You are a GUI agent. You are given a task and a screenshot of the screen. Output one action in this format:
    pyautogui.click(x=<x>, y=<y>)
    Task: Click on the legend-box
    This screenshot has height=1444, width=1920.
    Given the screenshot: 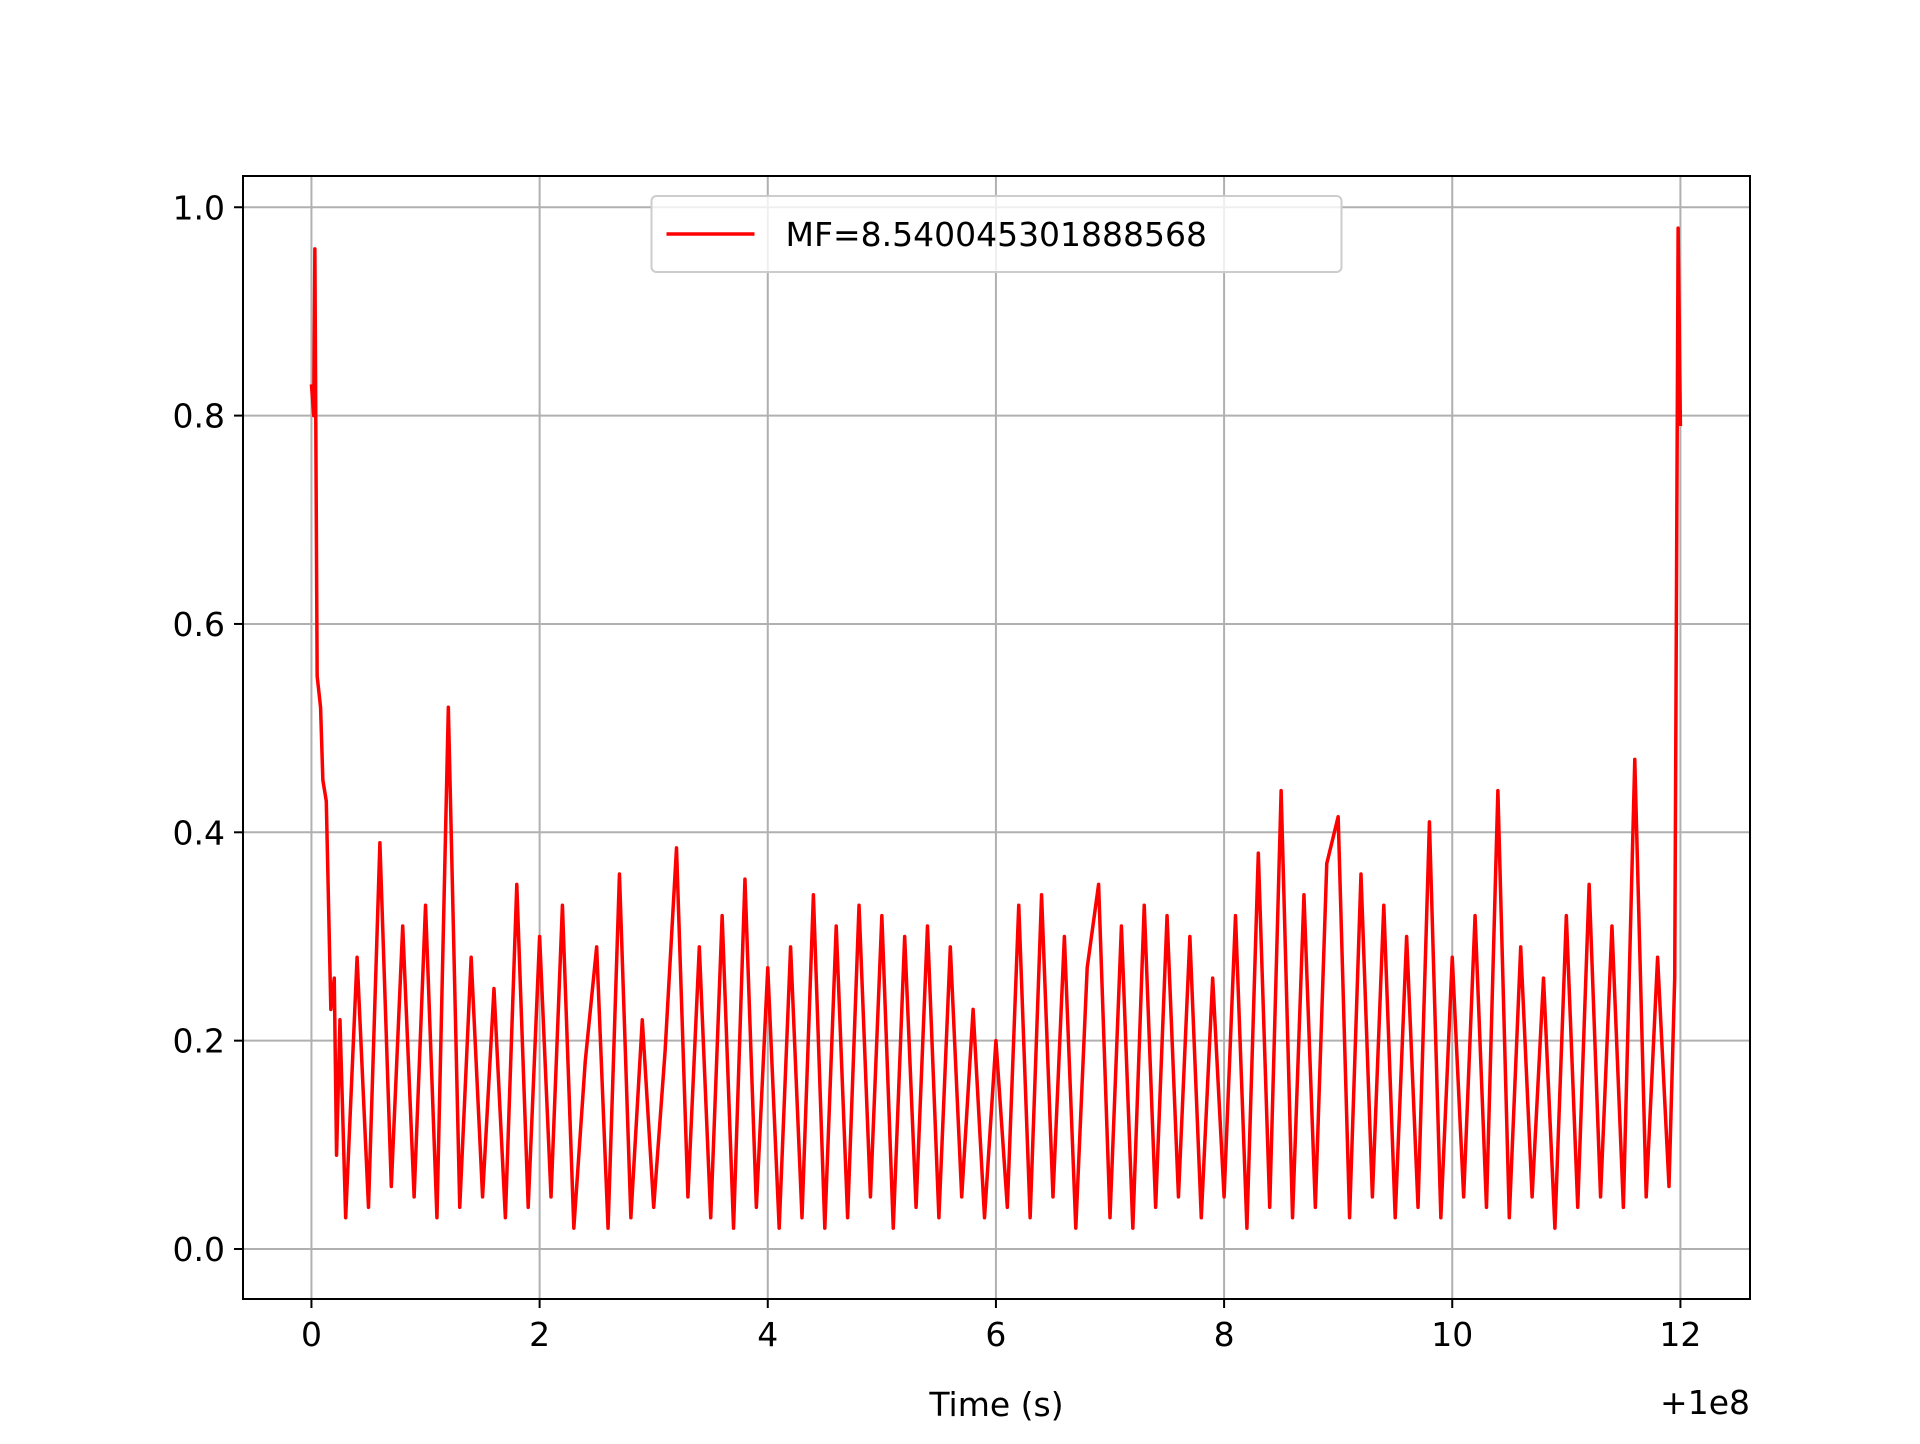 What is the action you would take?
    pyautogui.click(x=996, y=234)
    